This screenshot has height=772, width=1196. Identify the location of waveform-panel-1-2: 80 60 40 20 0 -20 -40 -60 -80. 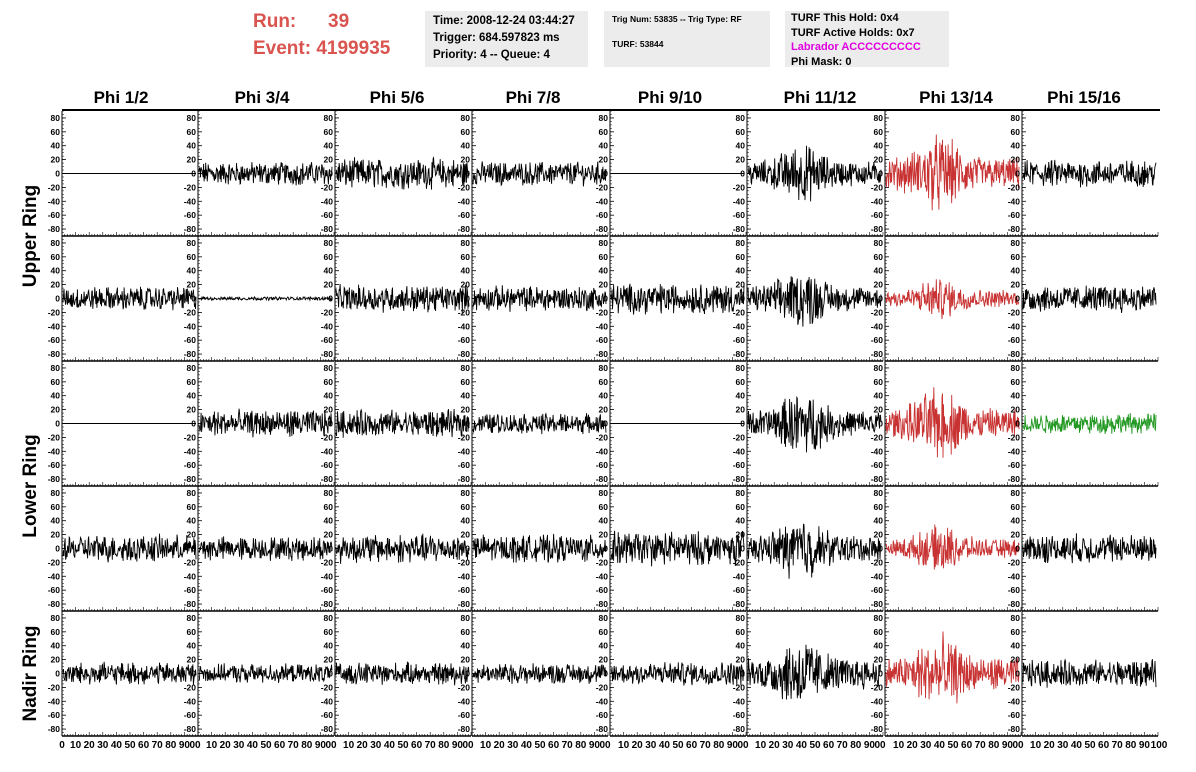
(259, 173).